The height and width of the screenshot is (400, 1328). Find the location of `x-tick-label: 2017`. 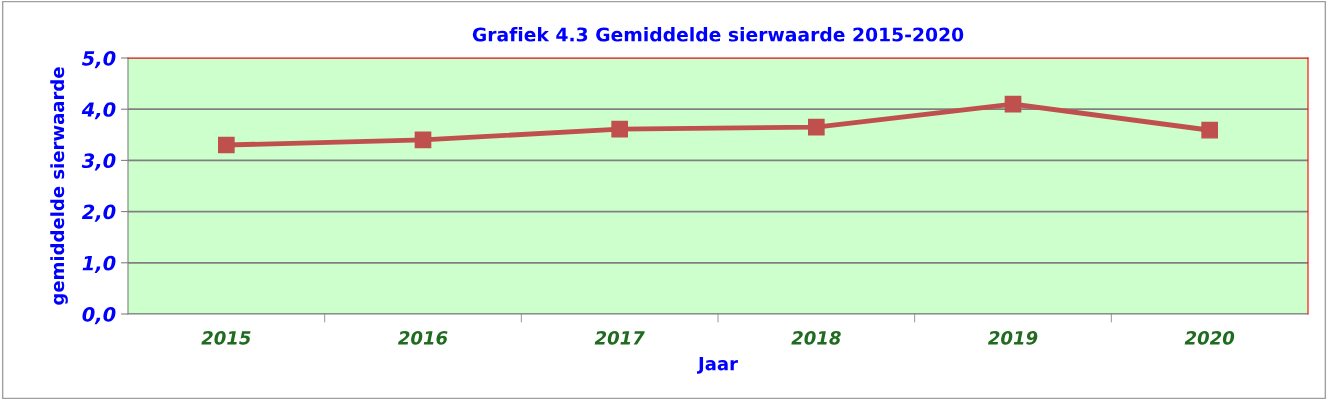

x-tick-label: 2017 is located at coordinates (619, 337).